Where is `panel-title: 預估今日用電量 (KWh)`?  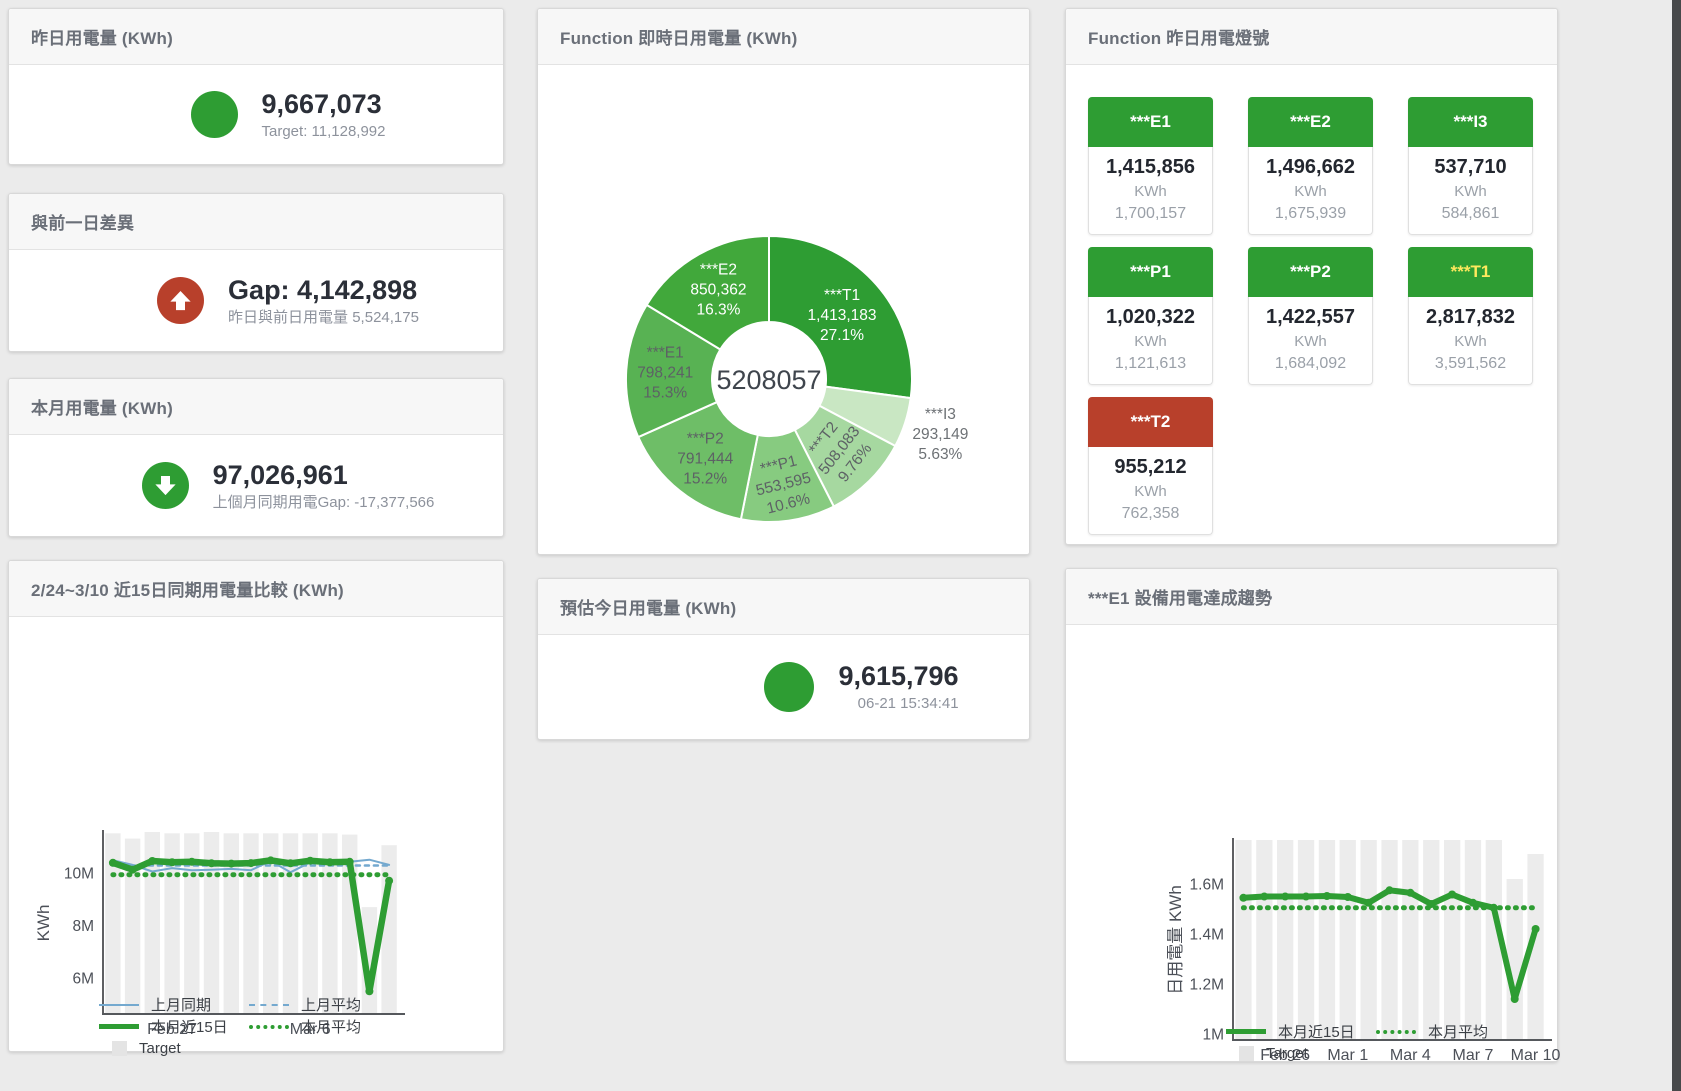 panel-title: 預估今日用電量 (KWh) is located at coordinates (648, 608).